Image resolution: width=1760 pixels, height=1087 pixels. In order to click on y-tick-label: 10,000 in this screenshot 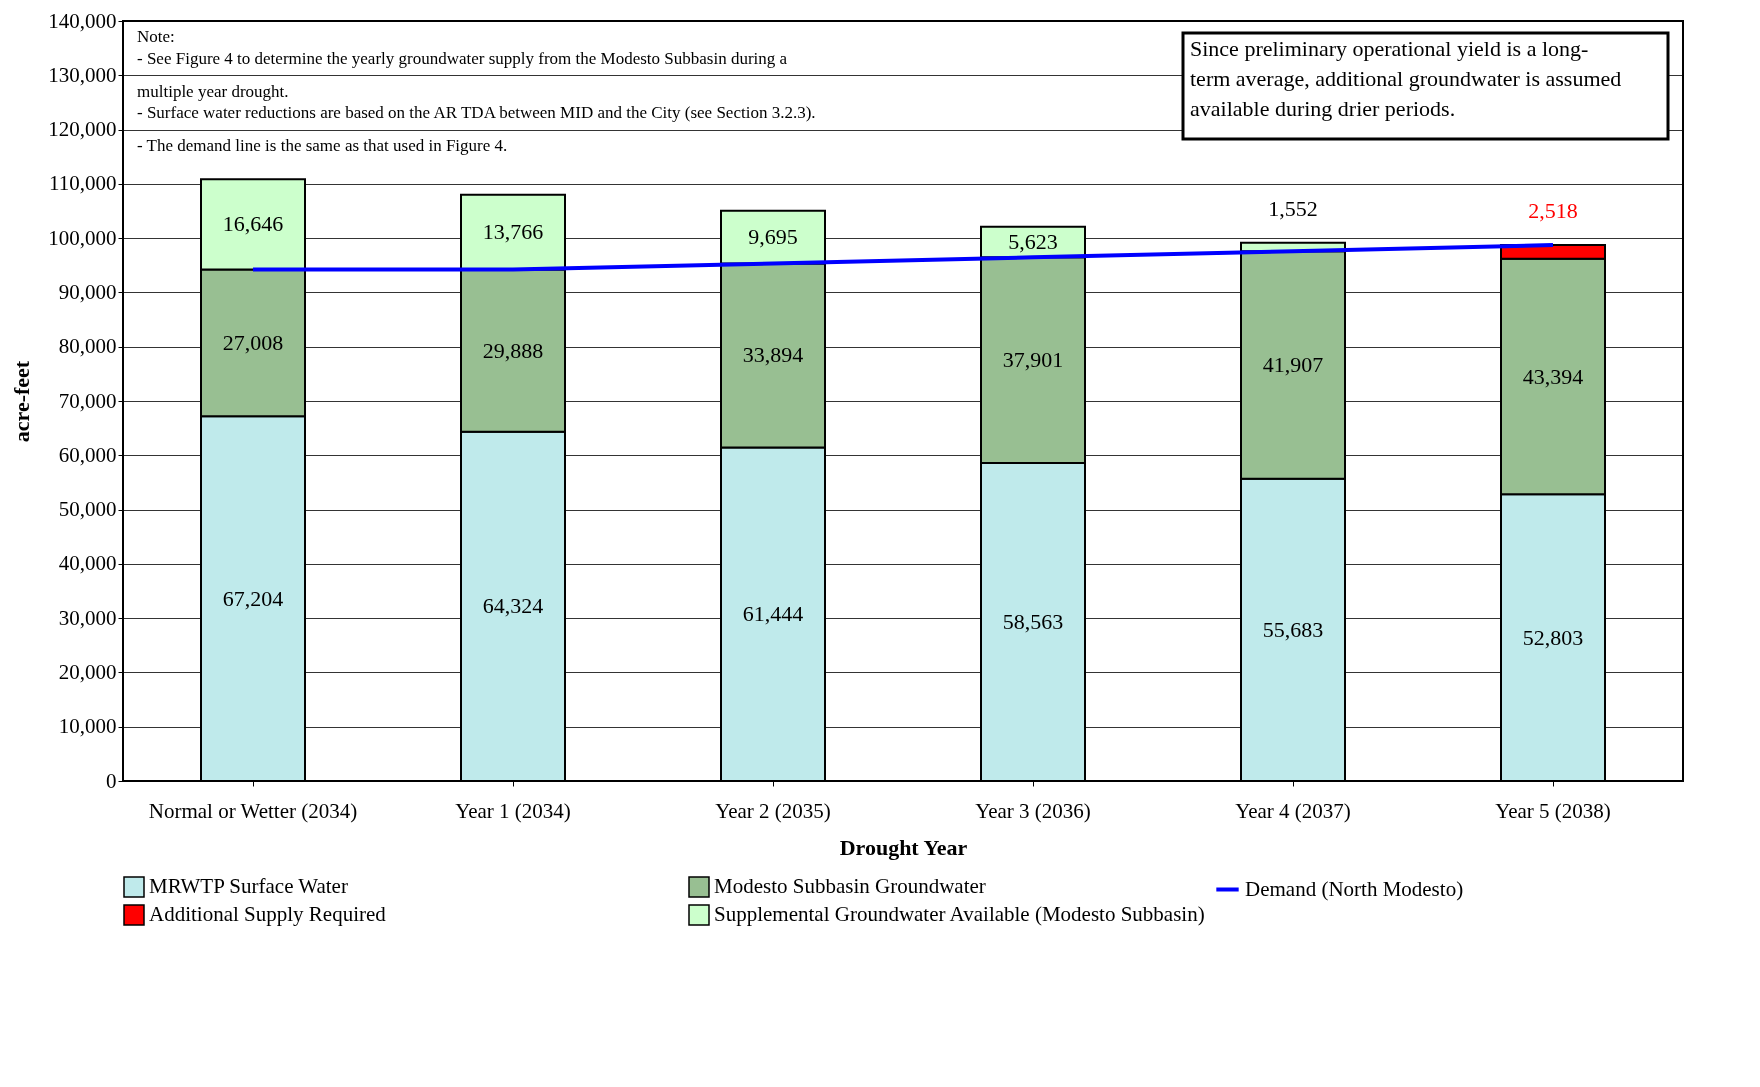, I will do `click(87, 726)`.